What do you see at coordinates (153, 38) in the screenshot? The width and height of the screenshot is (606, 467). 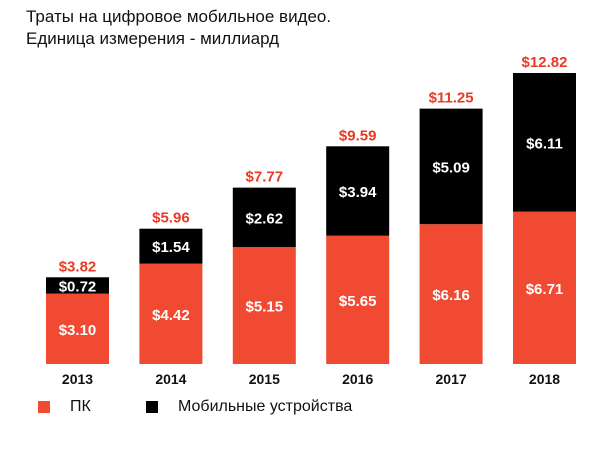 I see `title-line-2: Единица измерения - миллиард` at bounding box center [153, 38].